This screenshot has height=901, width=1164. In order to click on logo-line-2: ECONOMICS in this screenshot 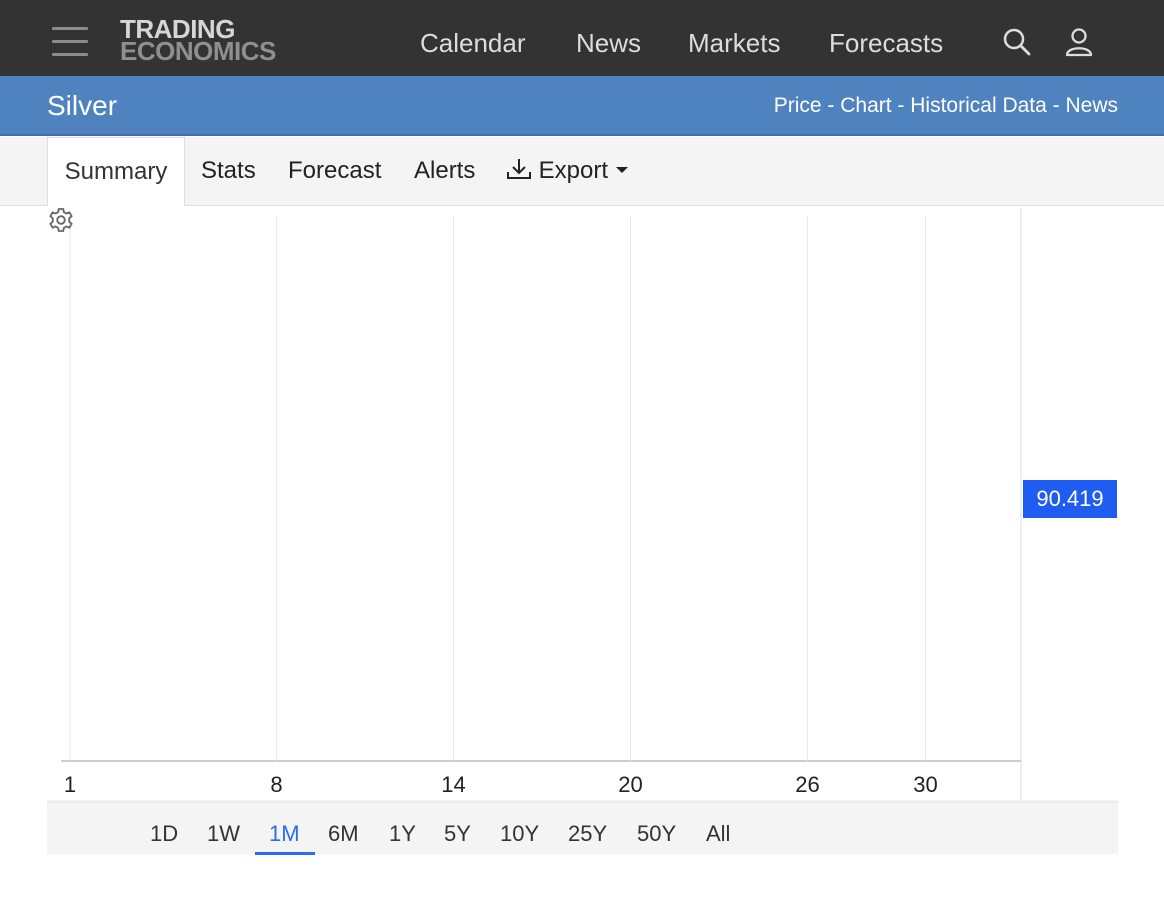, I will do `click(198, 51)`.